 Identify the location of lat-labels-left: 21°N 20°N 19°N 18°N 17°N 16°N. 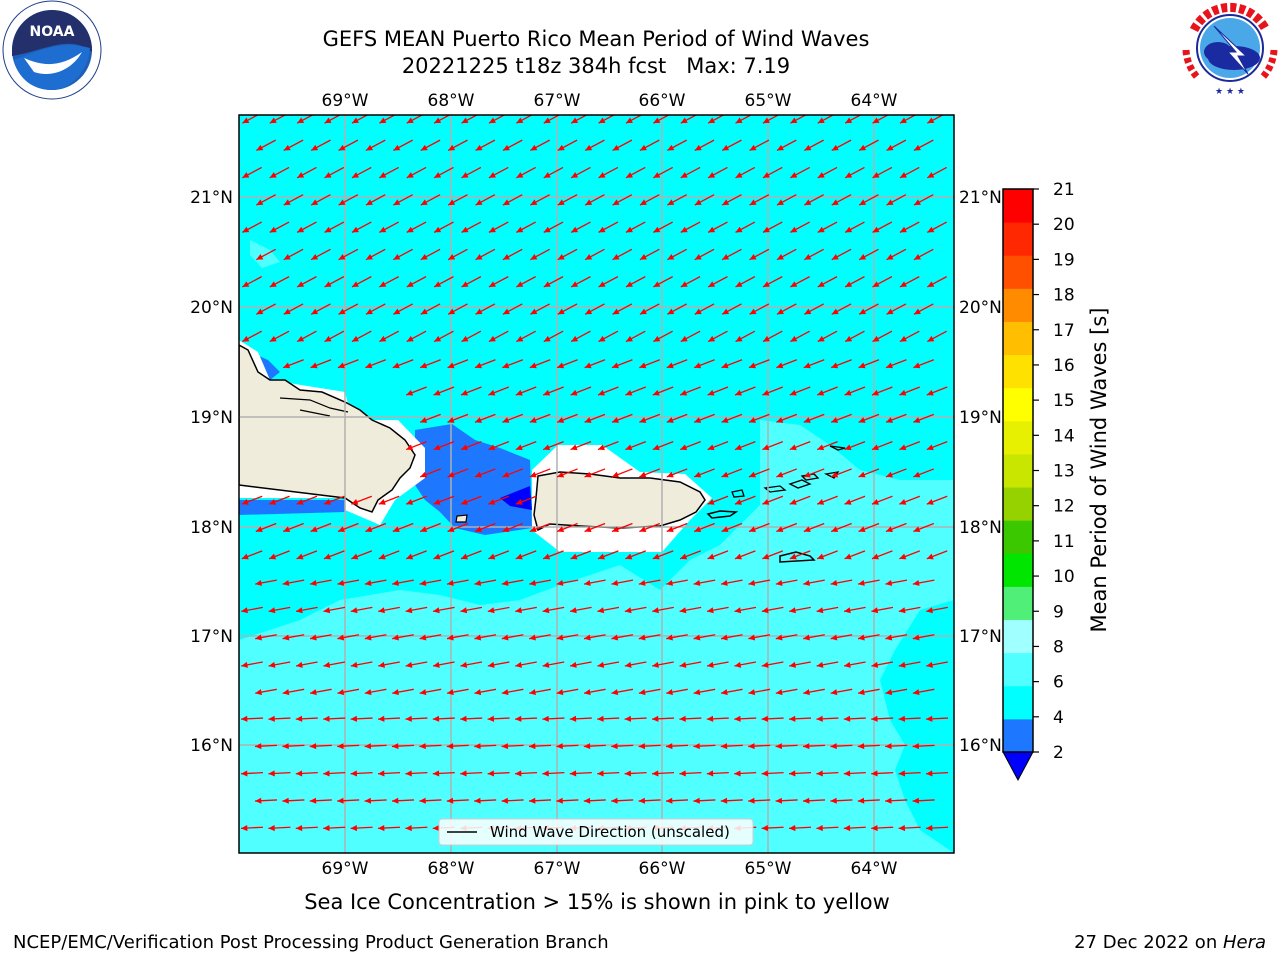
(211, 472).